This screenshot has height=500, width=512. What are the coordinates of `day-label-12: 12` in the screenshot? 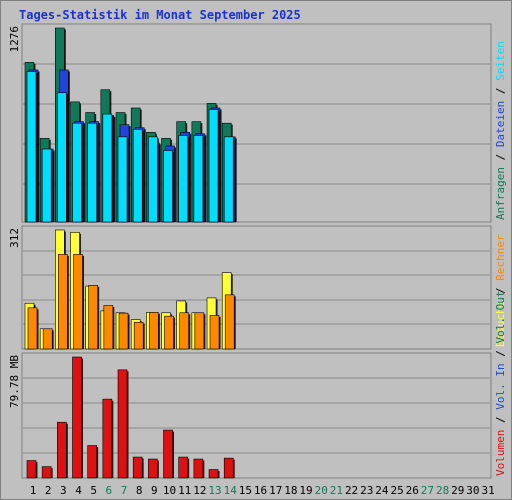 It's located at (199, 490).